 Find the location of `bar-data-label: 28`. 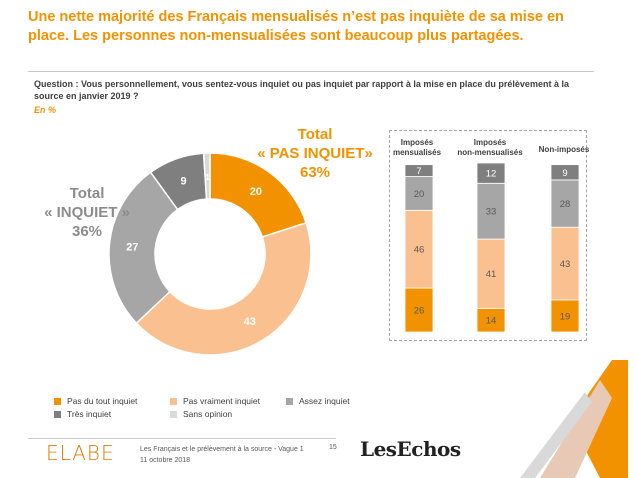

bar-data-label: 28 is located at coordinates (565, 204).